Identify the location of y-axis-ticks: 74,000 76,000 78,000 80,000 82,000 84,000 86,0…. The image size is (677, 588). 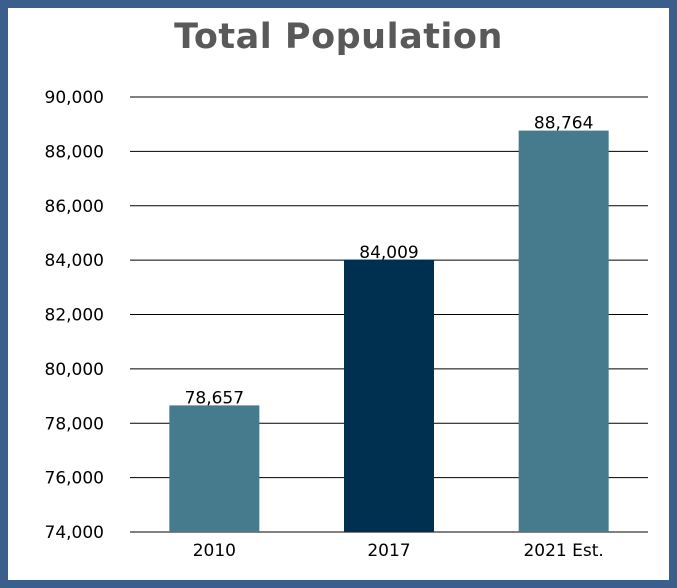
(74, 315).